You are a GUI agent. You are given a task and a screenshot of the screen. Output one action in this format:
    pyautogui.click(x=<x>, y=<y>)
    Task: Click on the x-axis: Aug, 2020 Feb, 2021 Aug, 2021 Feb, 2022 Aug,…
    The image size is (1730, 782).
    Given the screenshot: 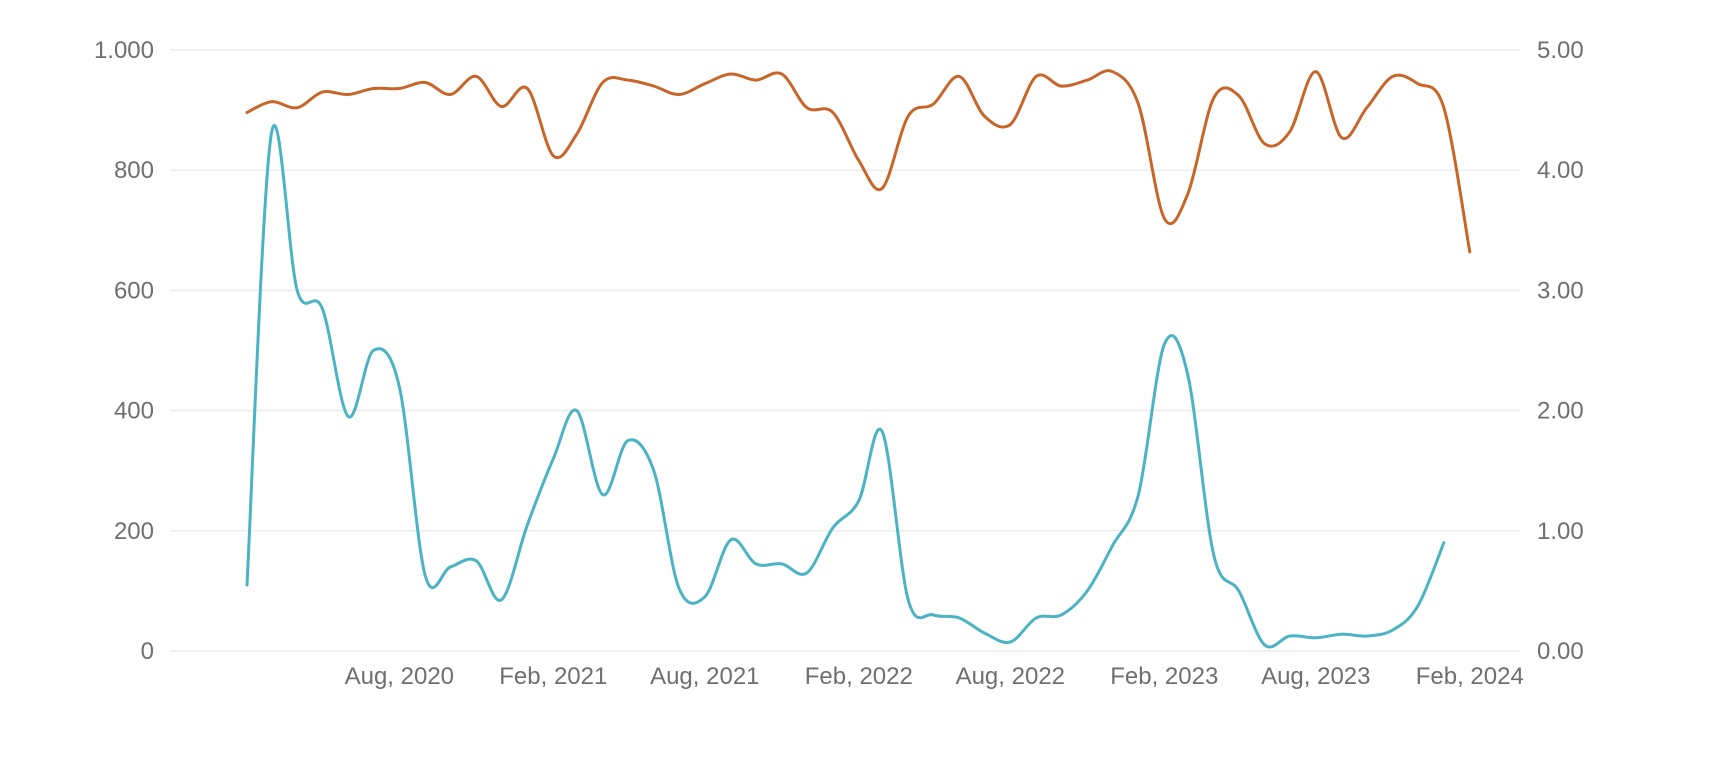 What is the action you would take?
    pyautogui.click(x=934, y=676)
    